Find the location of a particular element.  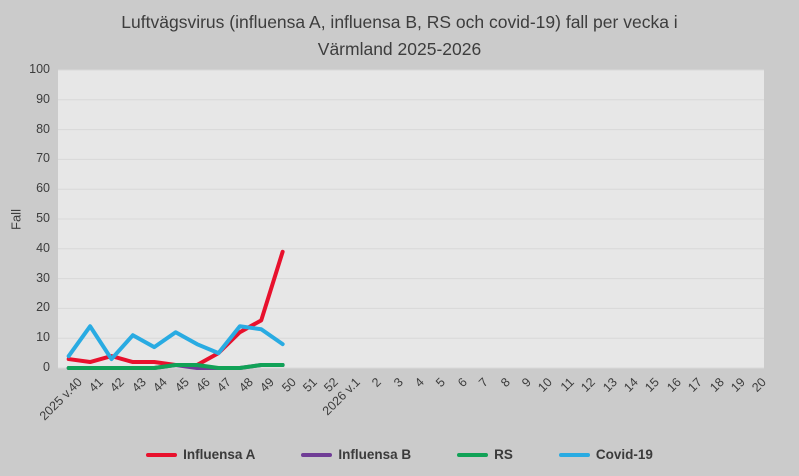

legend: Influensa A Influensa B RS Covid-19 is located at coordinates (399, 454).